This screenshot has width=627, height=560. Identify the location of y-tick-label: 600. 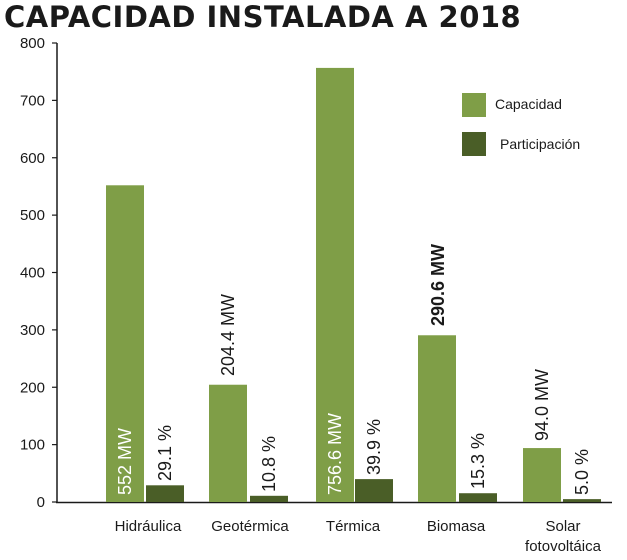
(32, 158).